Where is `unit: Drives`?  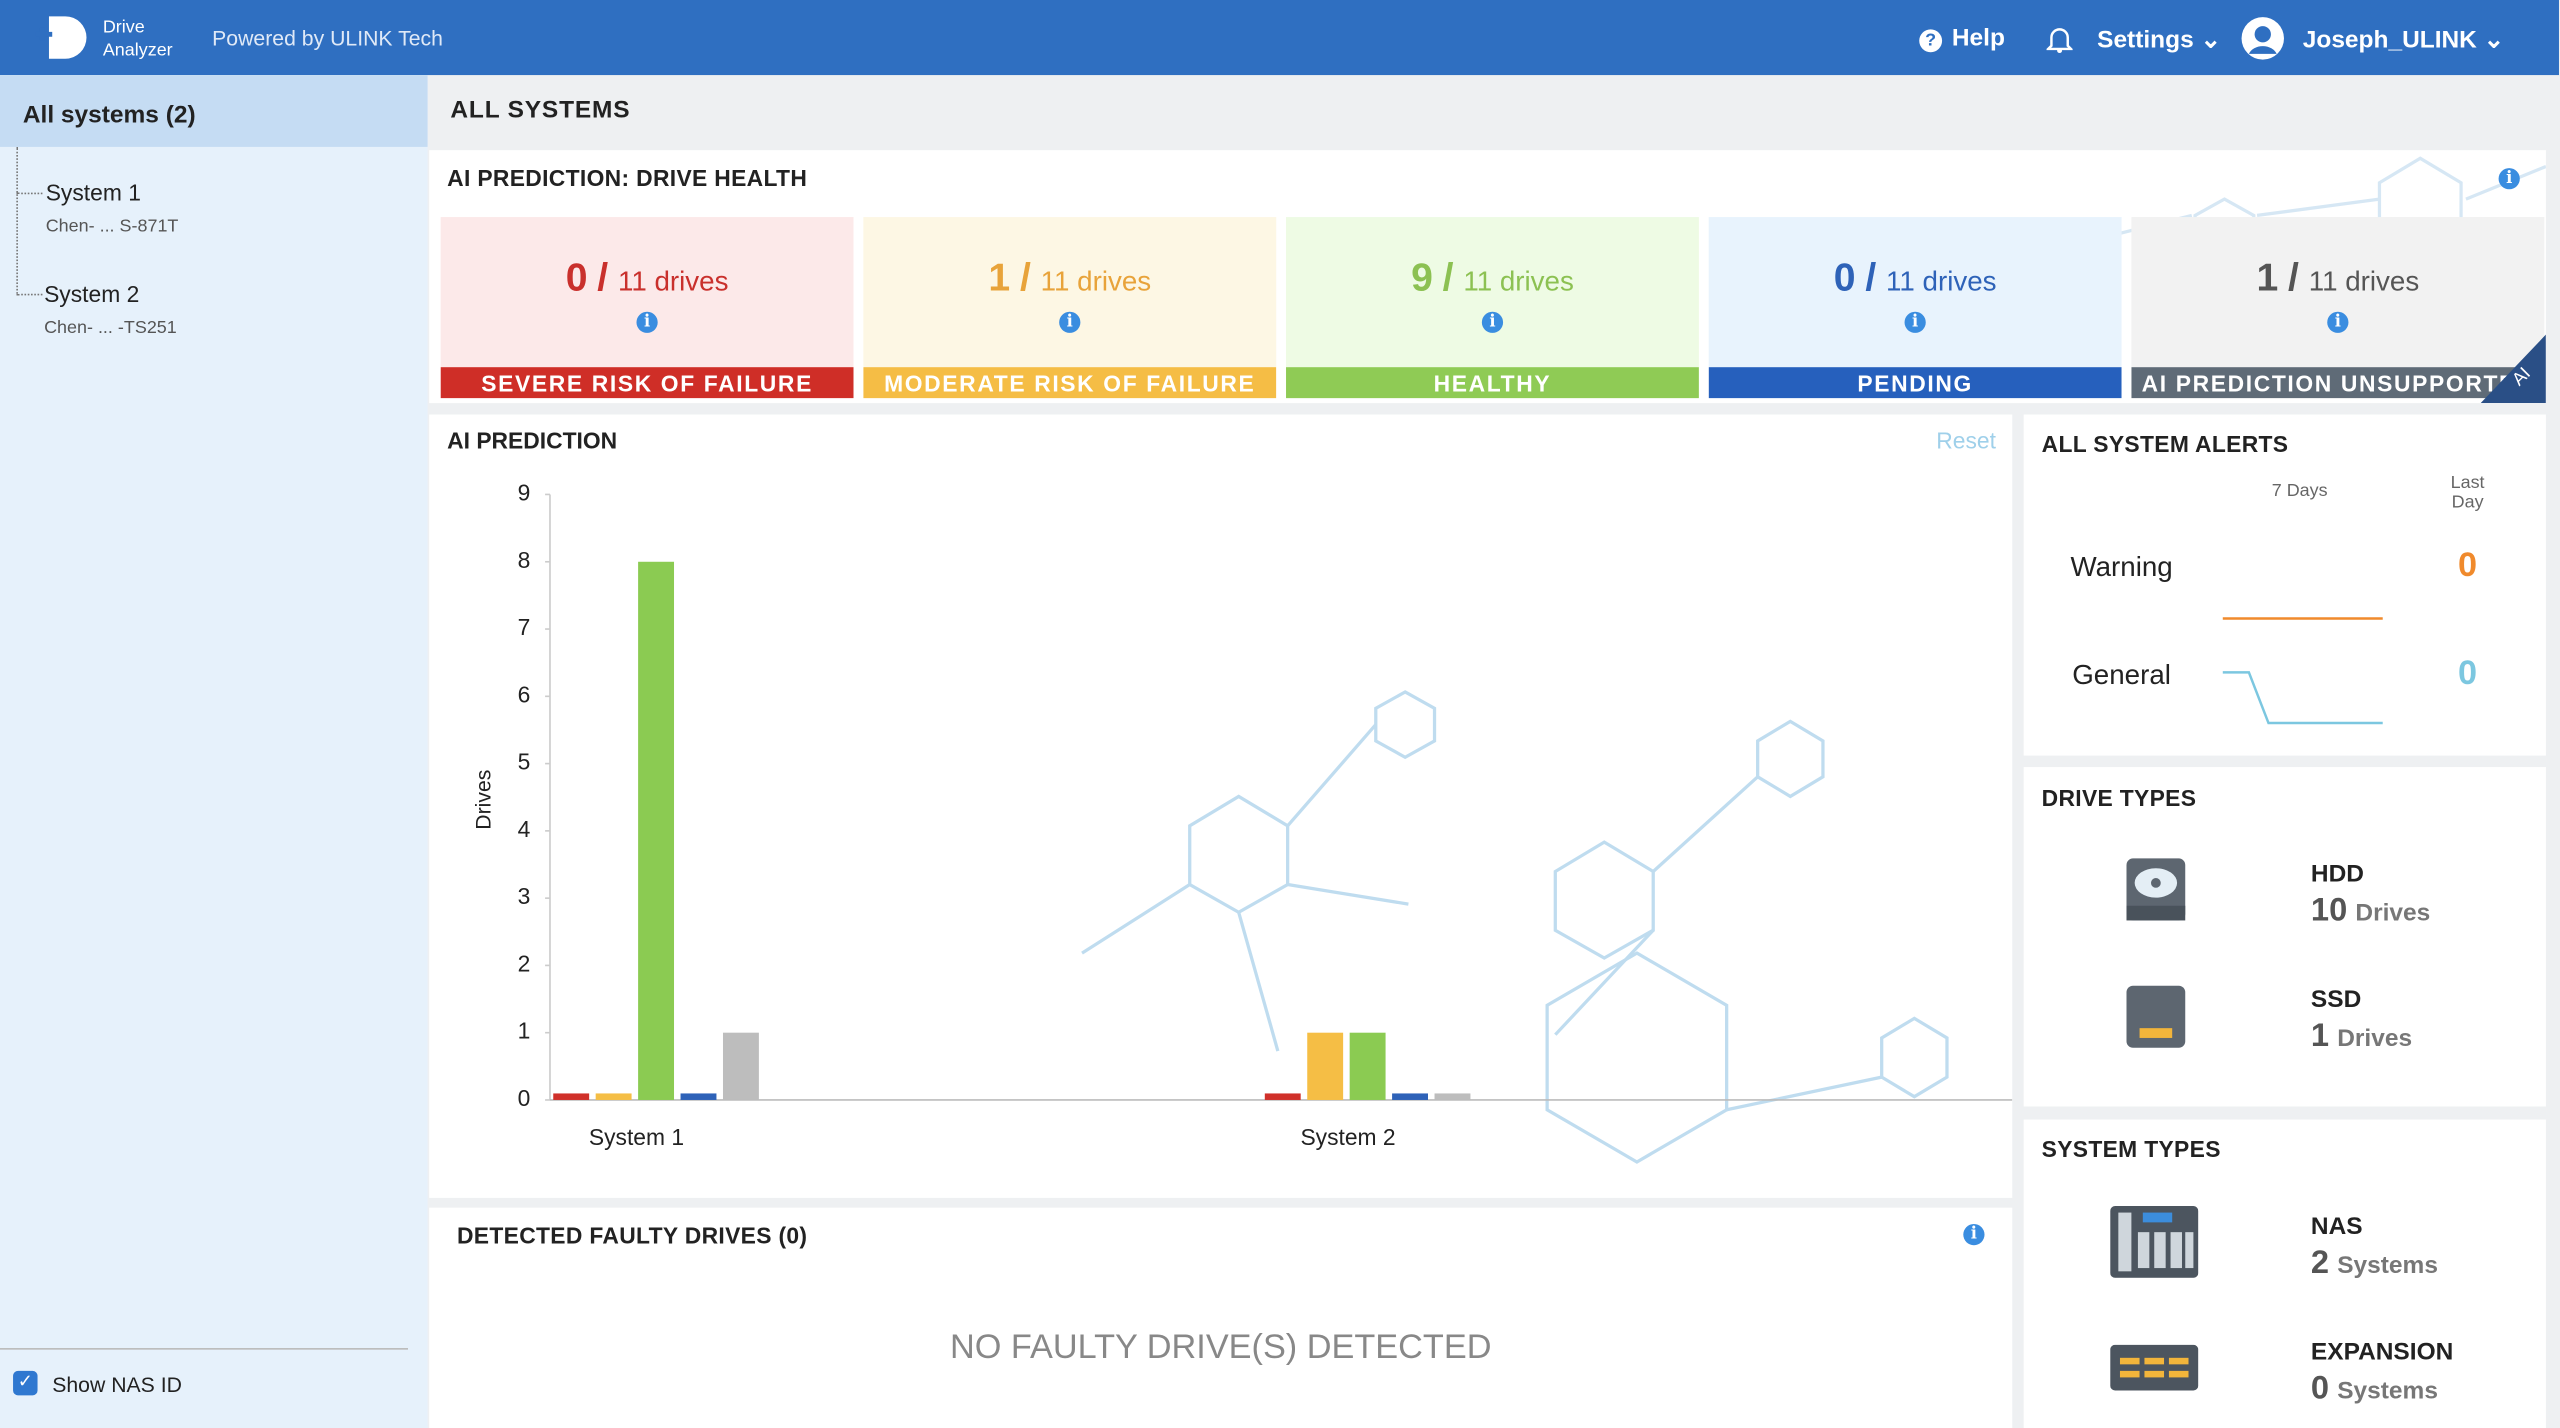 unit: Drives is located at coordinates (2375, 1038).